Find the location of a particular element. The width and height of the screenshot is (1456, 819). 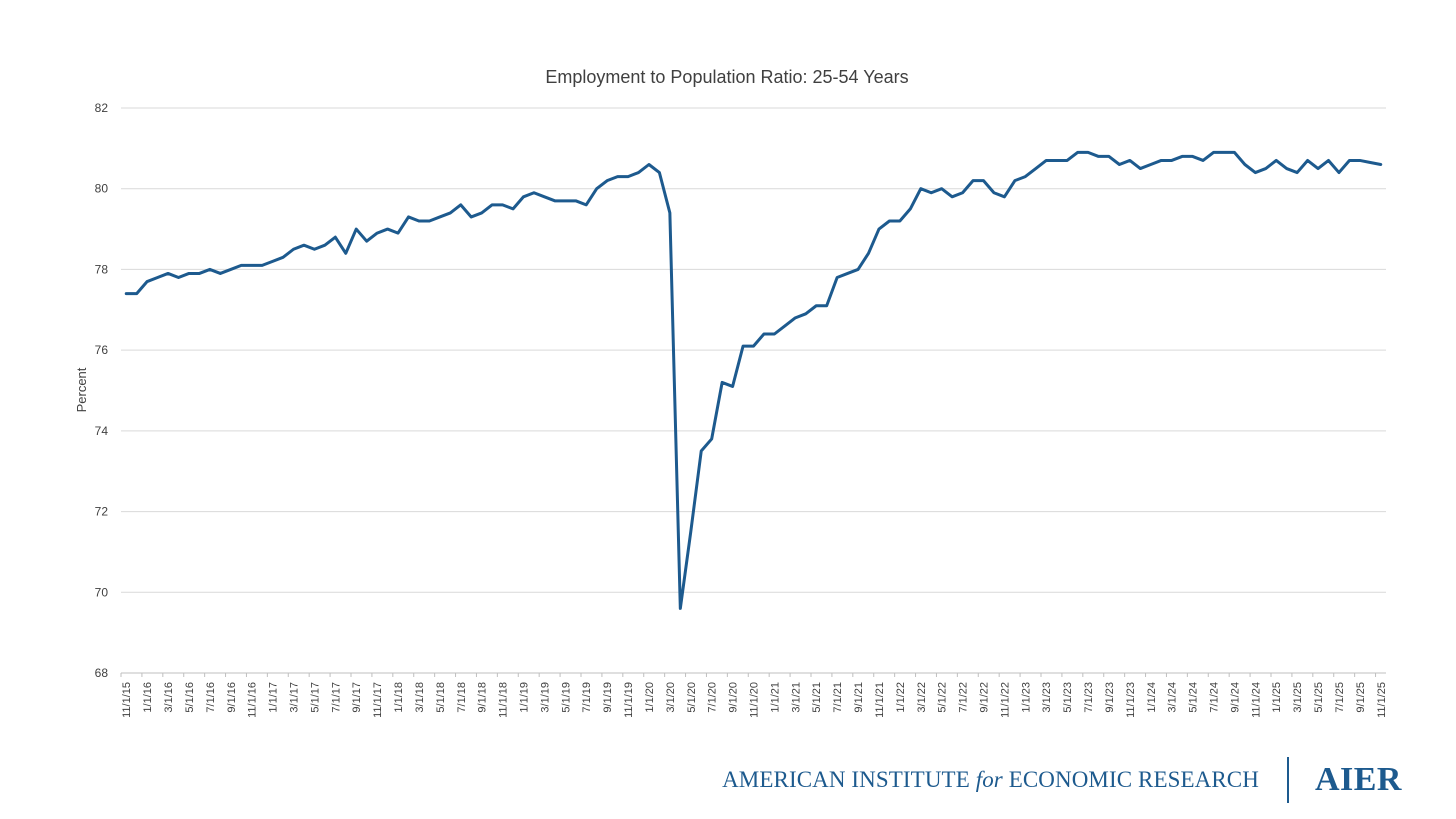

x-tick-label: 7/1/17 is located at coordinates (336, 697).